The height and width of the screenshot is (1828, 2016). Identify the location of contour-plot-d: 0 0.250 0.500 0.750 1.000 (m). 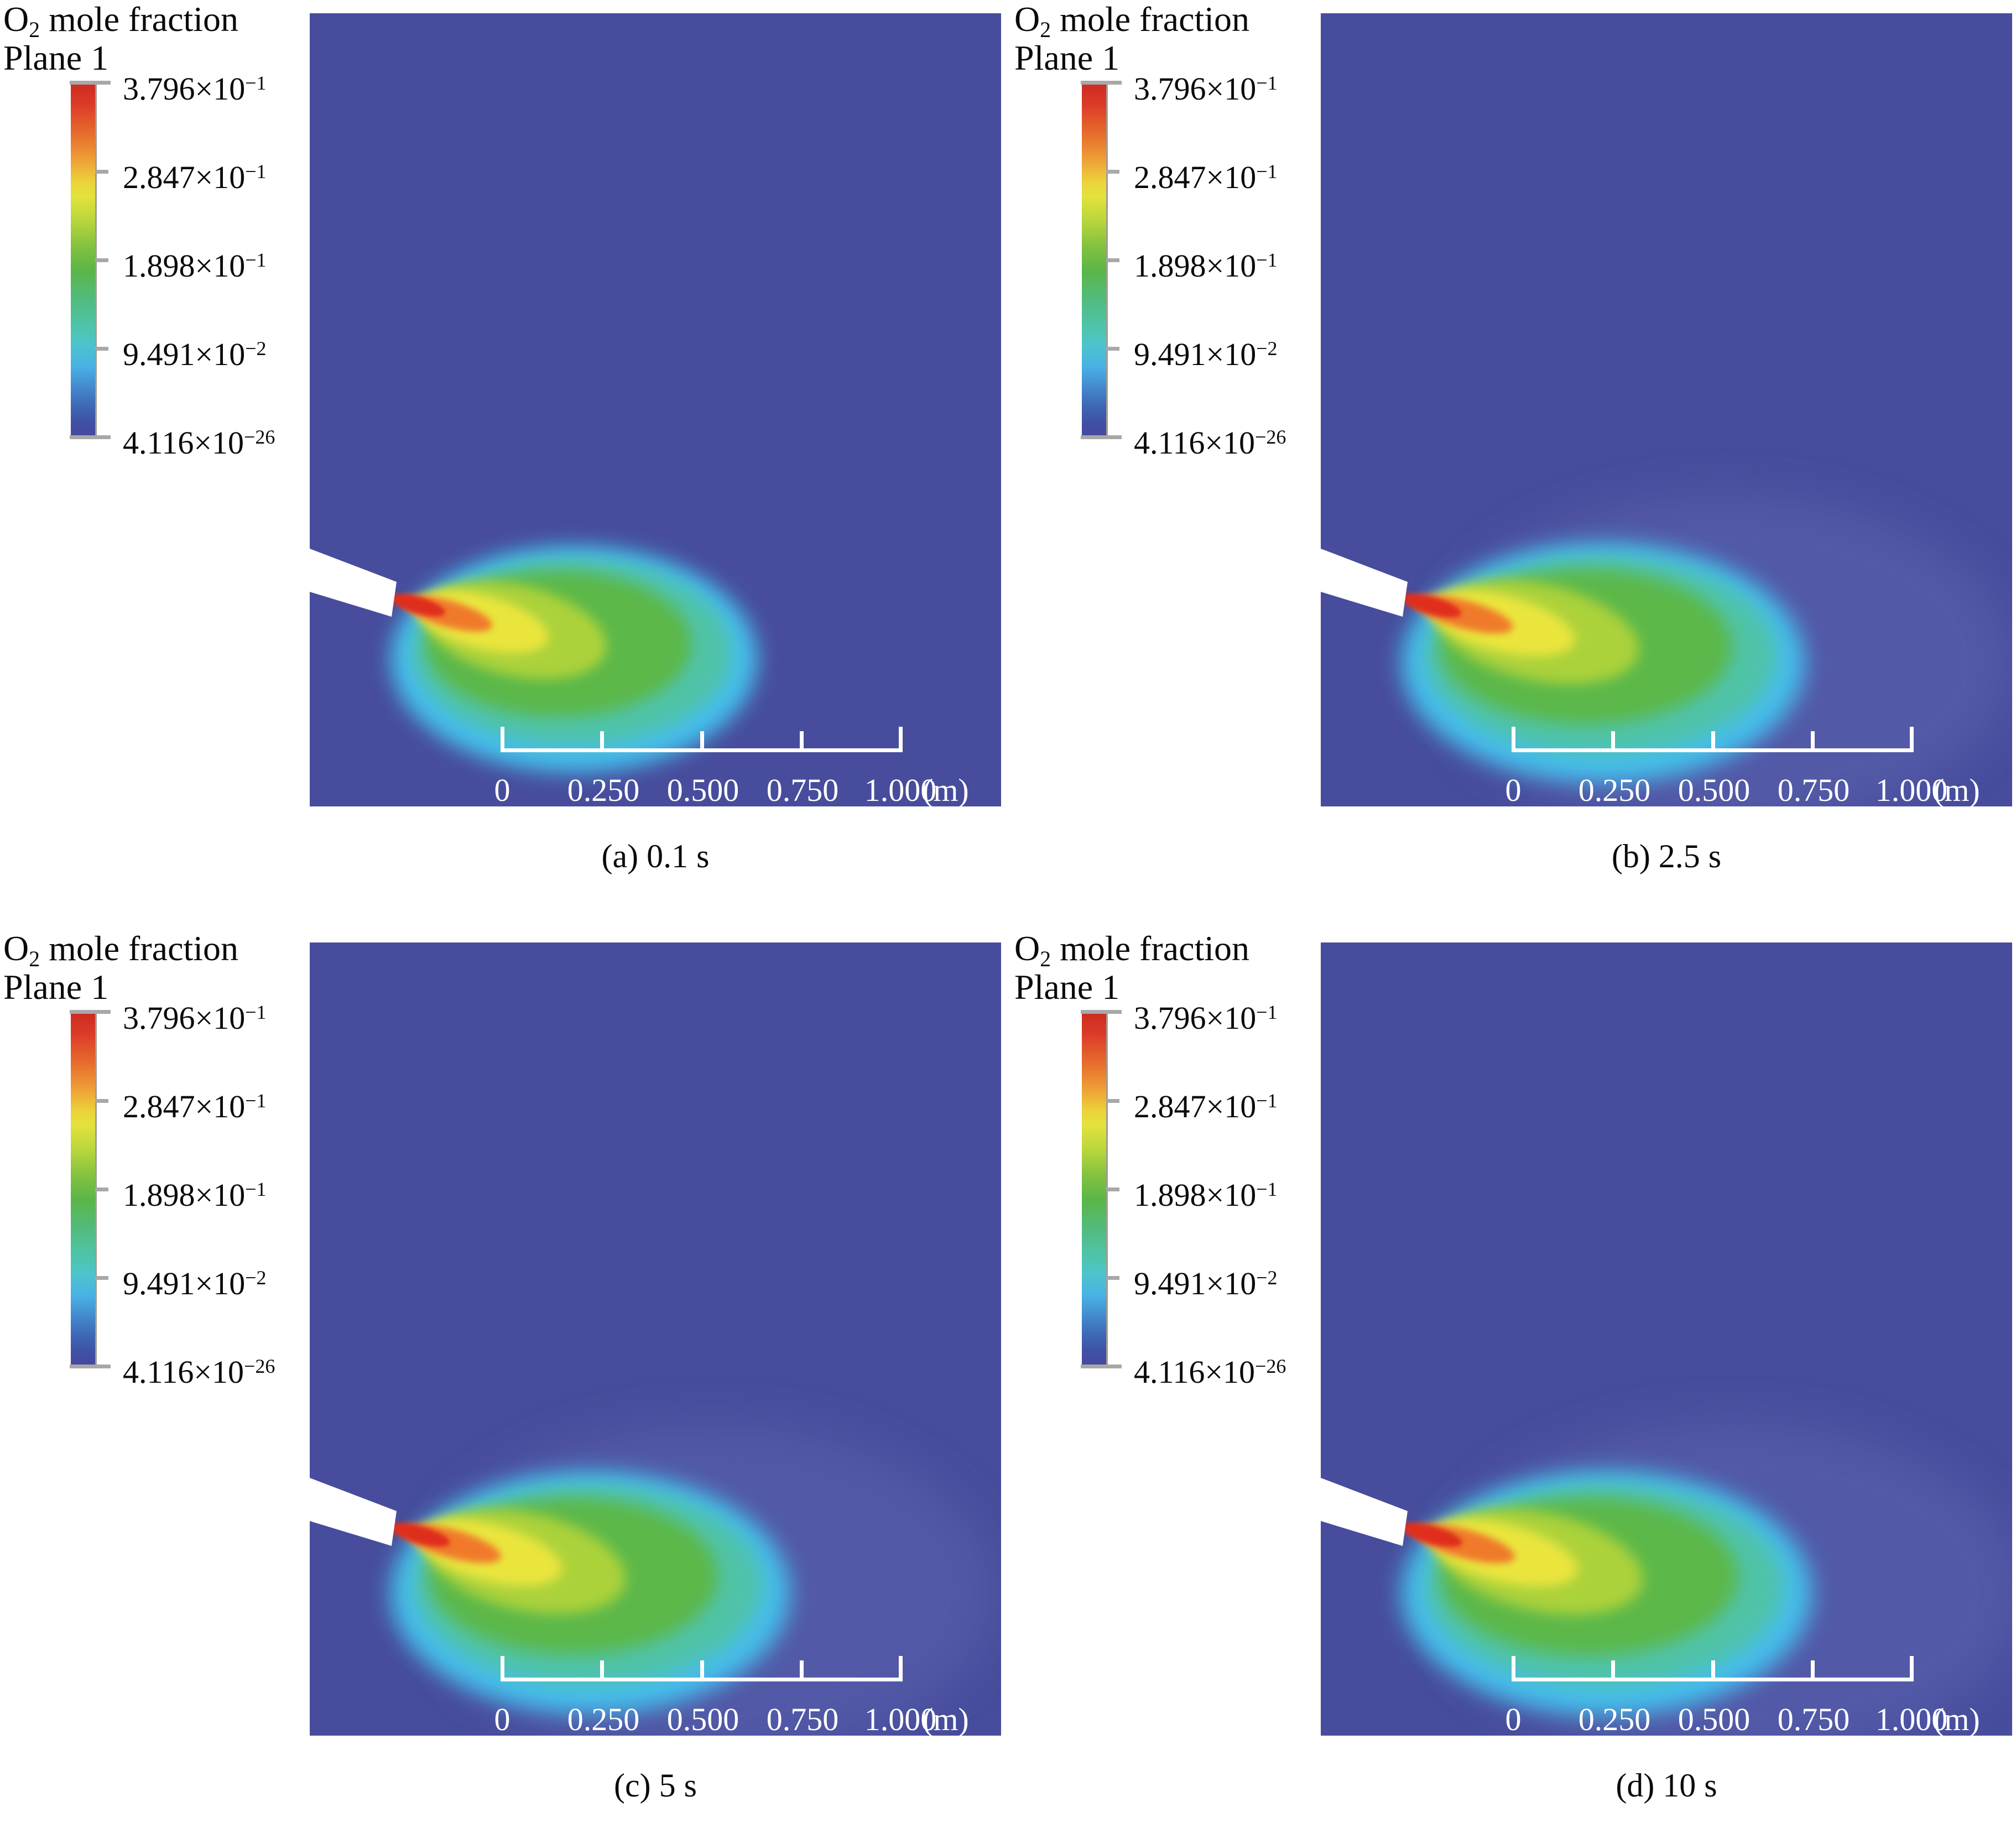
(1666, 1339).